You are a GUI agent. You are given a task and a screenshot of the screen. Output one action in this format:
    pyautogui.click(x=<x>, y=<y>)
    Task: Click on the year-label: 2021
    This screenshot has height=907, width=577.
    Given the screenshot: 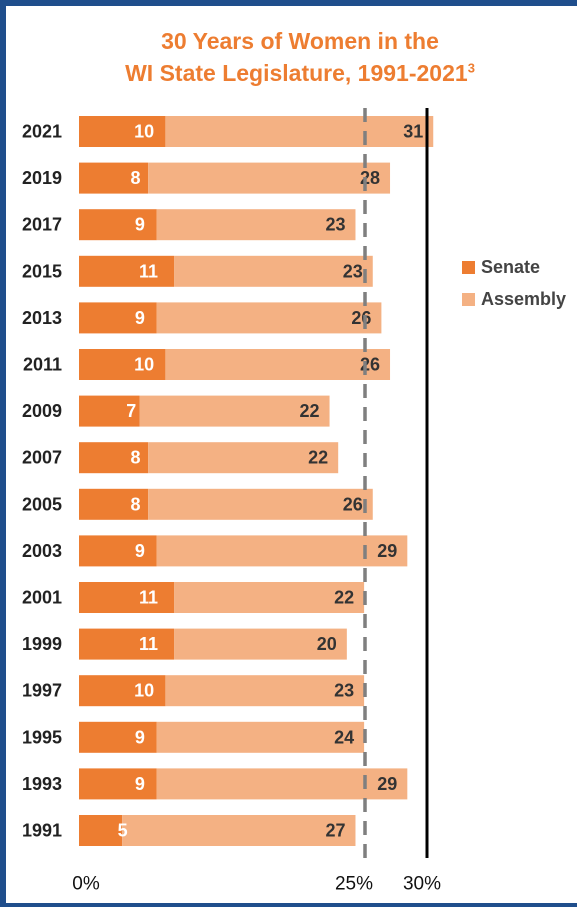 What is the action you would take?
    pyautogui.click(x=42, y=132)
    